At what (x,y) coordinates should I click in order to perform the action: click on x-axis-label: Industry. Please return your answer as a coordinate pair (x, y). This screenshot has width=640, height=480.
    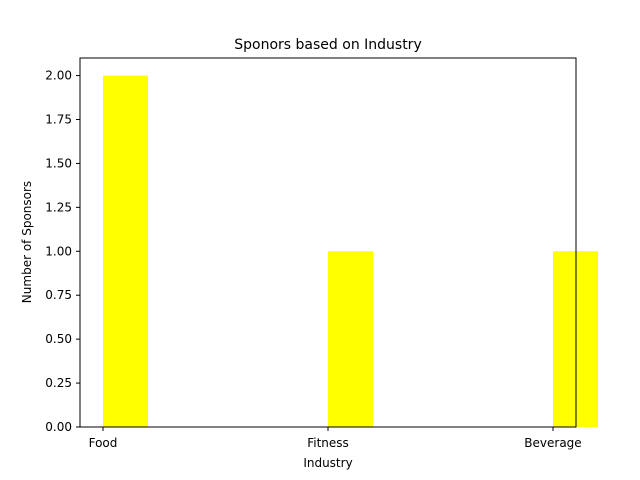
    Looking at the image, I should click on (327, 463).